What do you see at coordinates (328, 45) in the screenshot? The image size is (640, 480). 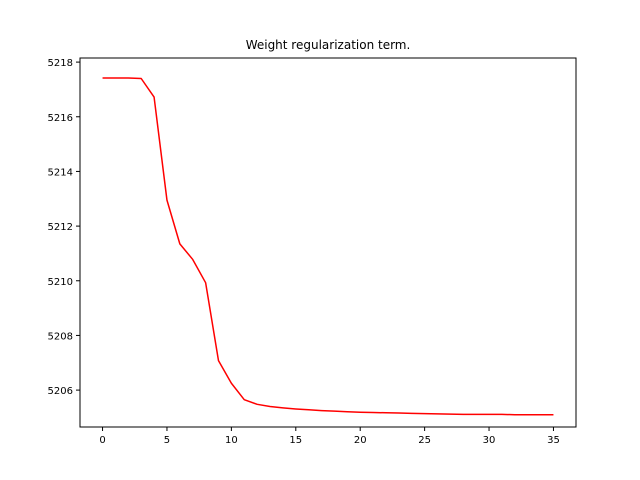 I see `chart-title: Weight regularization term.` at bounding box center [328, 45].